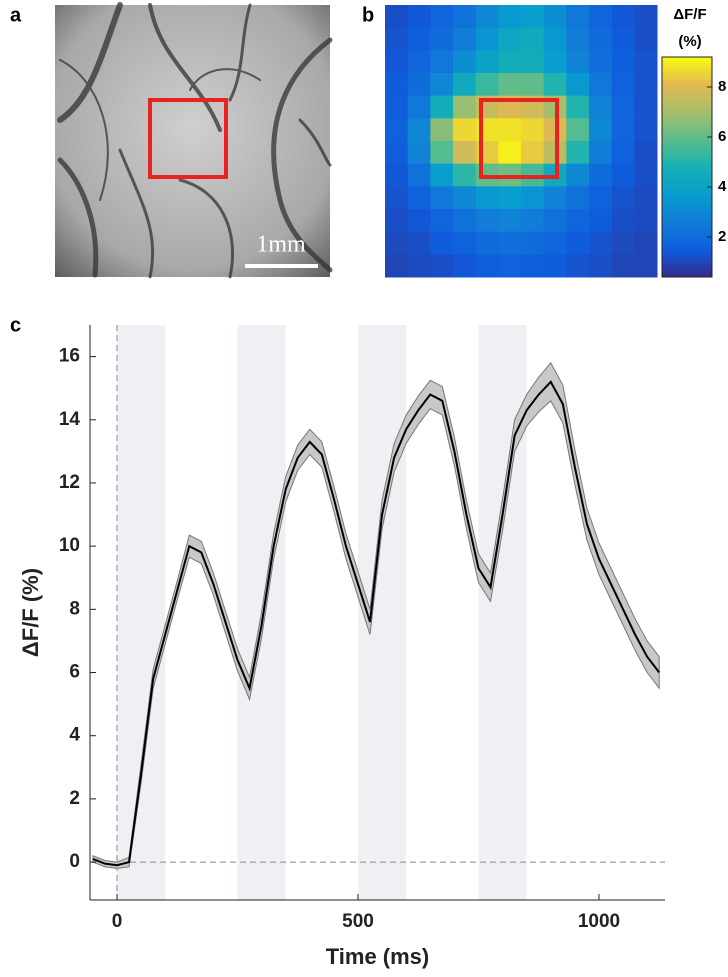 The height and width of the screenshot is (977, 728). I want to click on roi-box, so click(519, 138).